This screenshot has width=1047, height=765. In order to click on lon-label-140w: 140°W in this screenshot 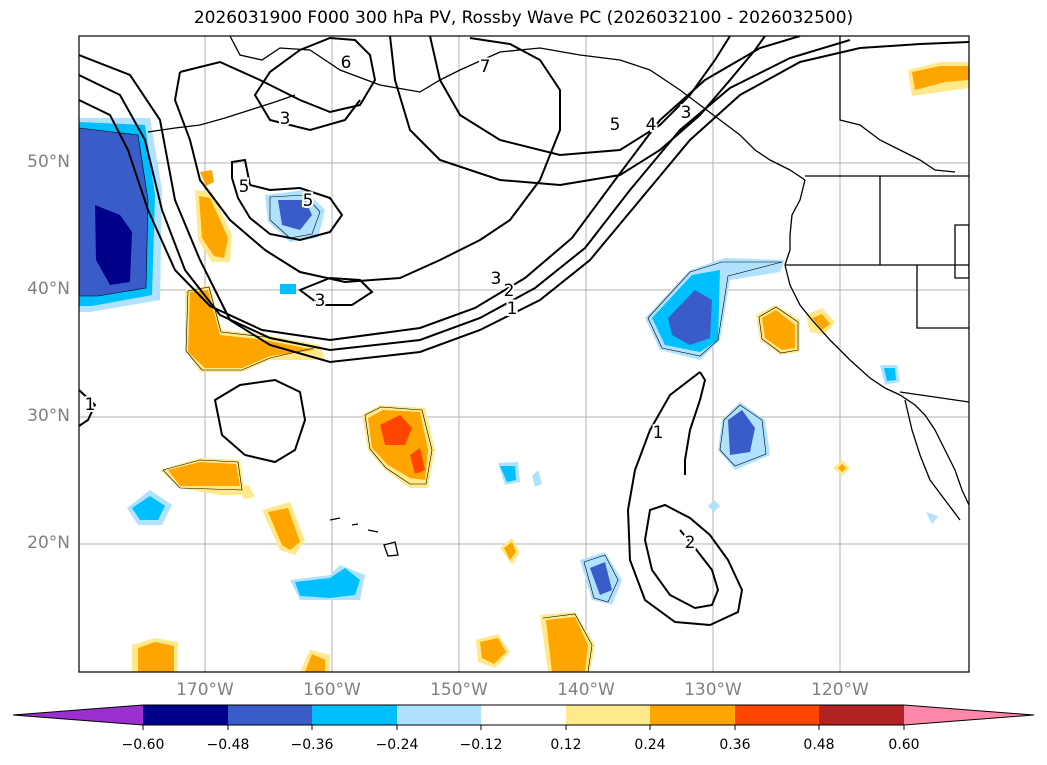, I will do `click(586, 690)`.